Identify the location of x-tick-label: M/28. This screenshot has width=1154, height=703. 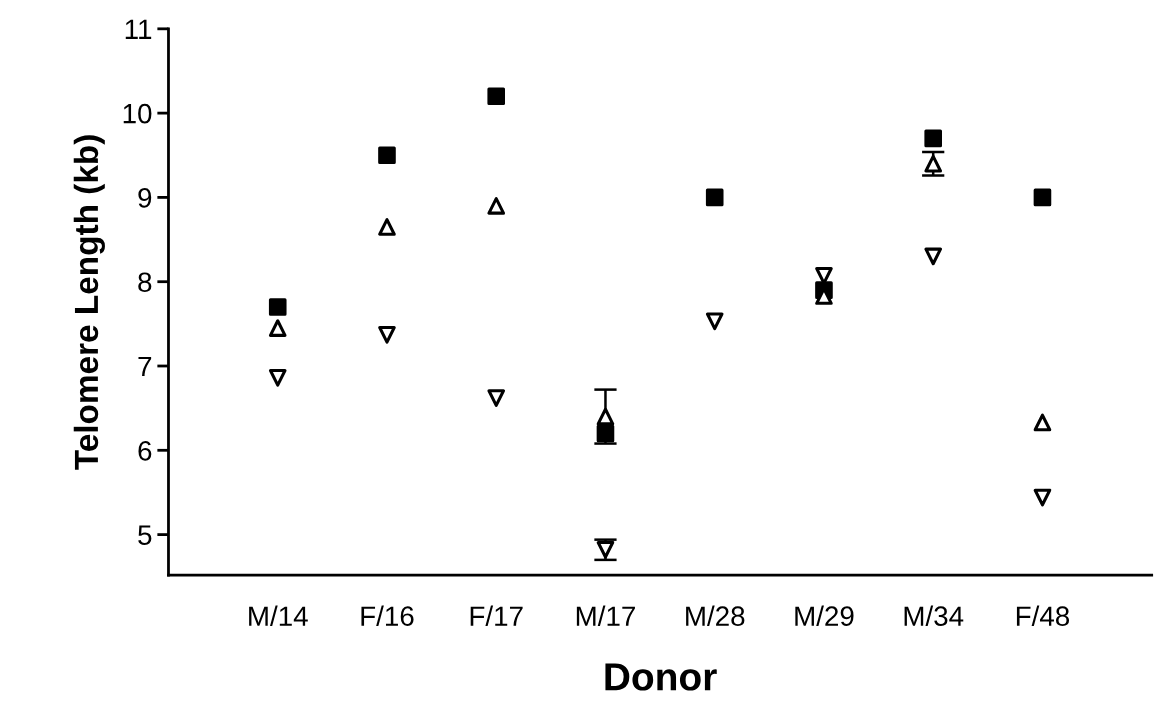
(715, 616).